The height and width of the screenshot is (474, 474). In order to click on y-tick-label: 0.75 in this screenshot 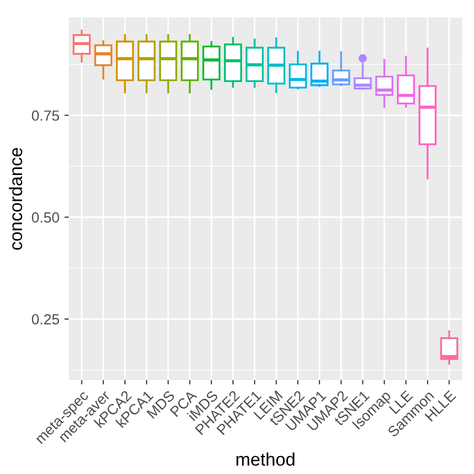, I will do `click(46, 115)`.